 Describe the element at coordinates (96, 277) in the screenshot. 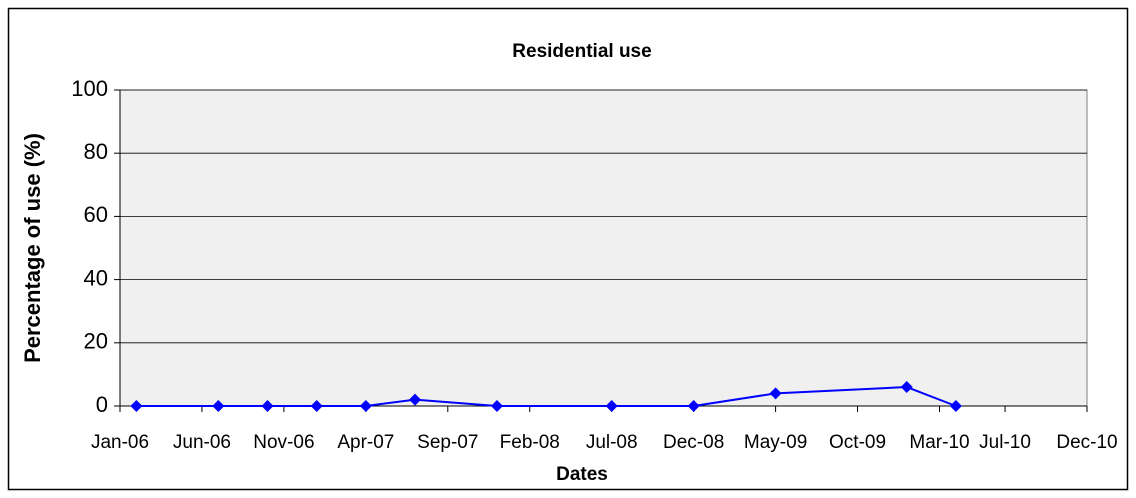

I see `y-tick-label: 40` at that location.